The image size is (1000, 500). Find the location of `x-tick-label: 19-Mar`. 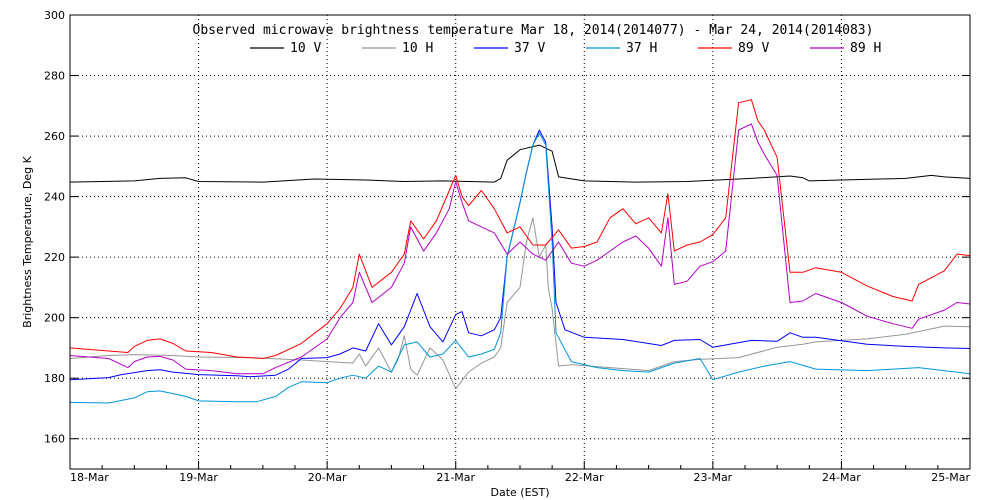

x-tick-label: 19-Mar is located at coordinates (198, 477).